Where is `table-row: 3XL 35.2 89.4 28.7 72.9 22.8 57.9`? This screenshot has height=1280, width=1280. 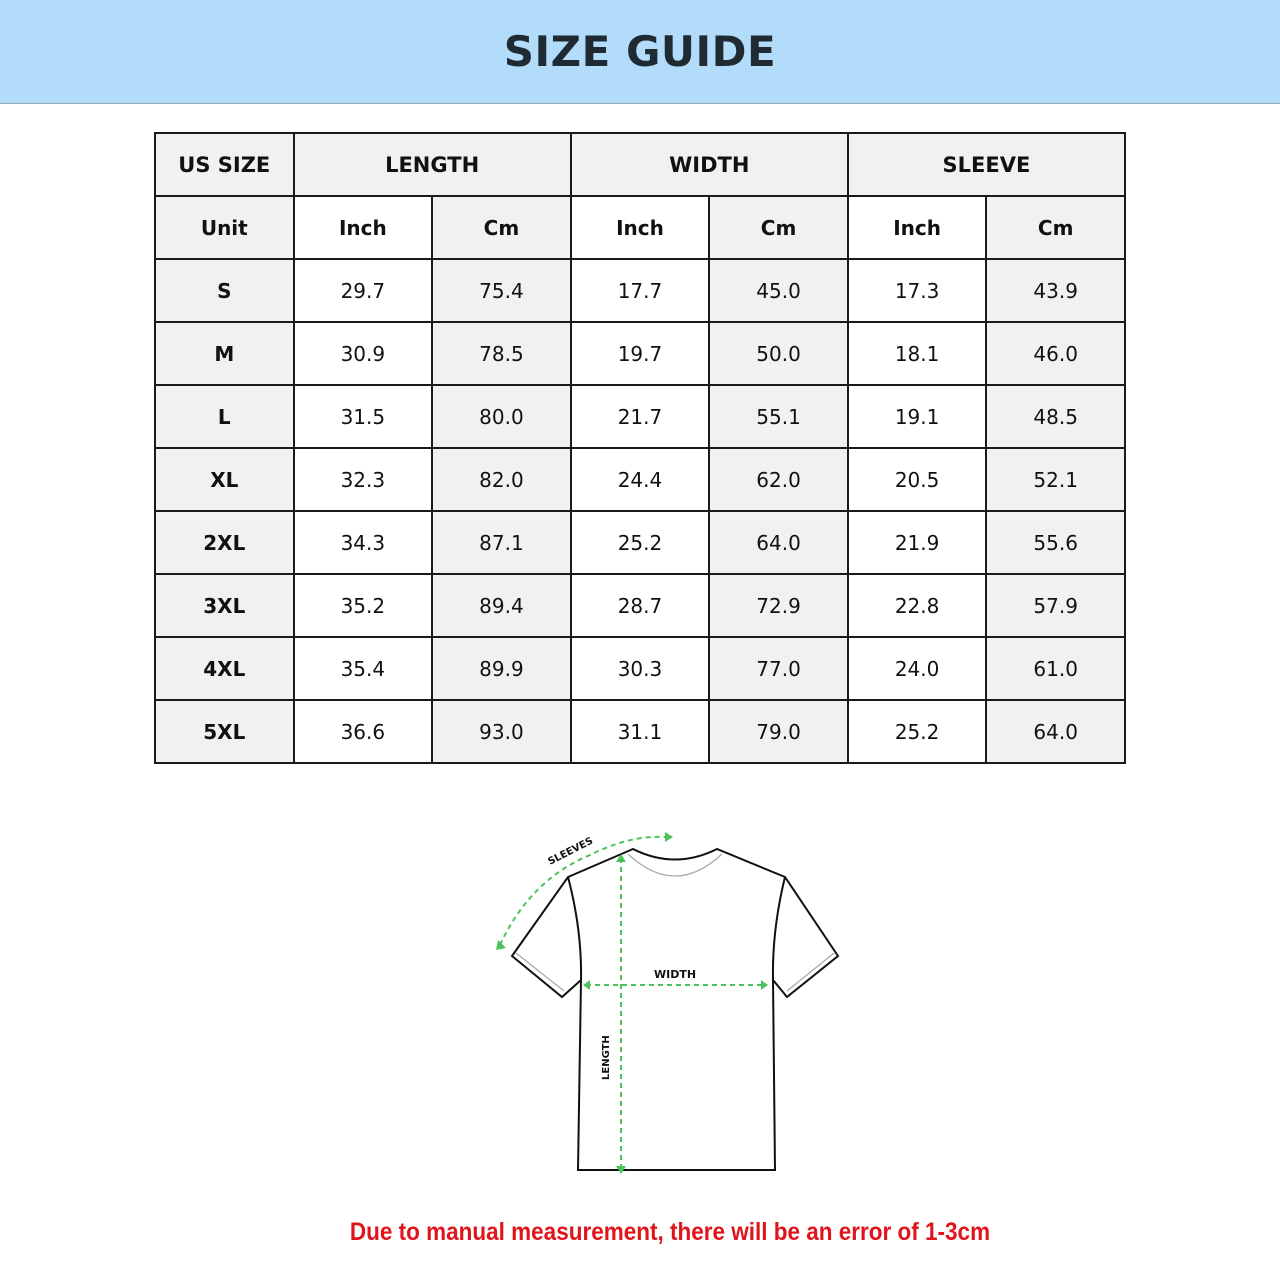
table-row: 3XL 35.2 89.4 28.7 72.9 22.8 57.9 is located at coordinates (640, 605).